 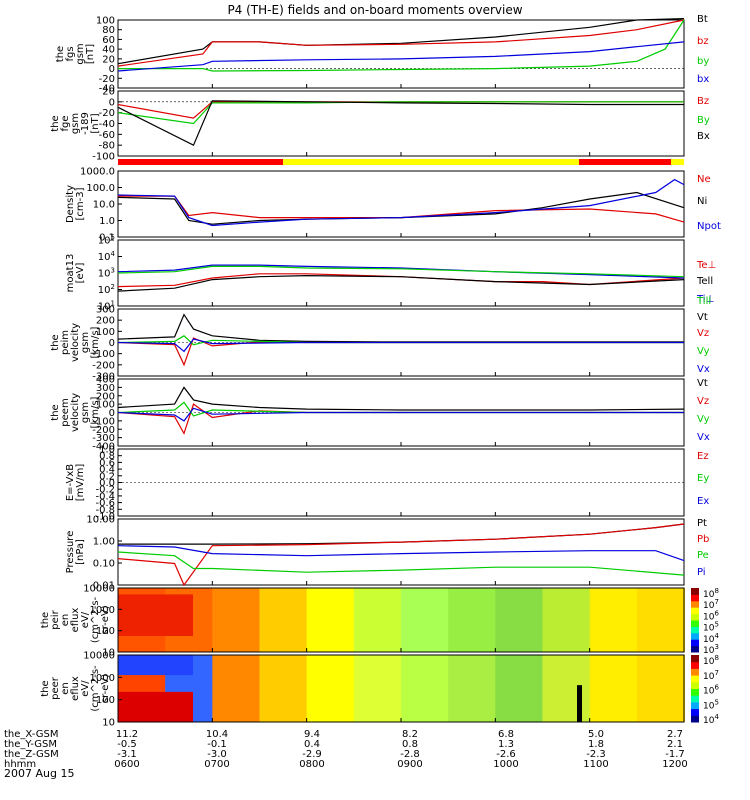 I want to click on legend-entry: Ni, so click(x=702, y=201).